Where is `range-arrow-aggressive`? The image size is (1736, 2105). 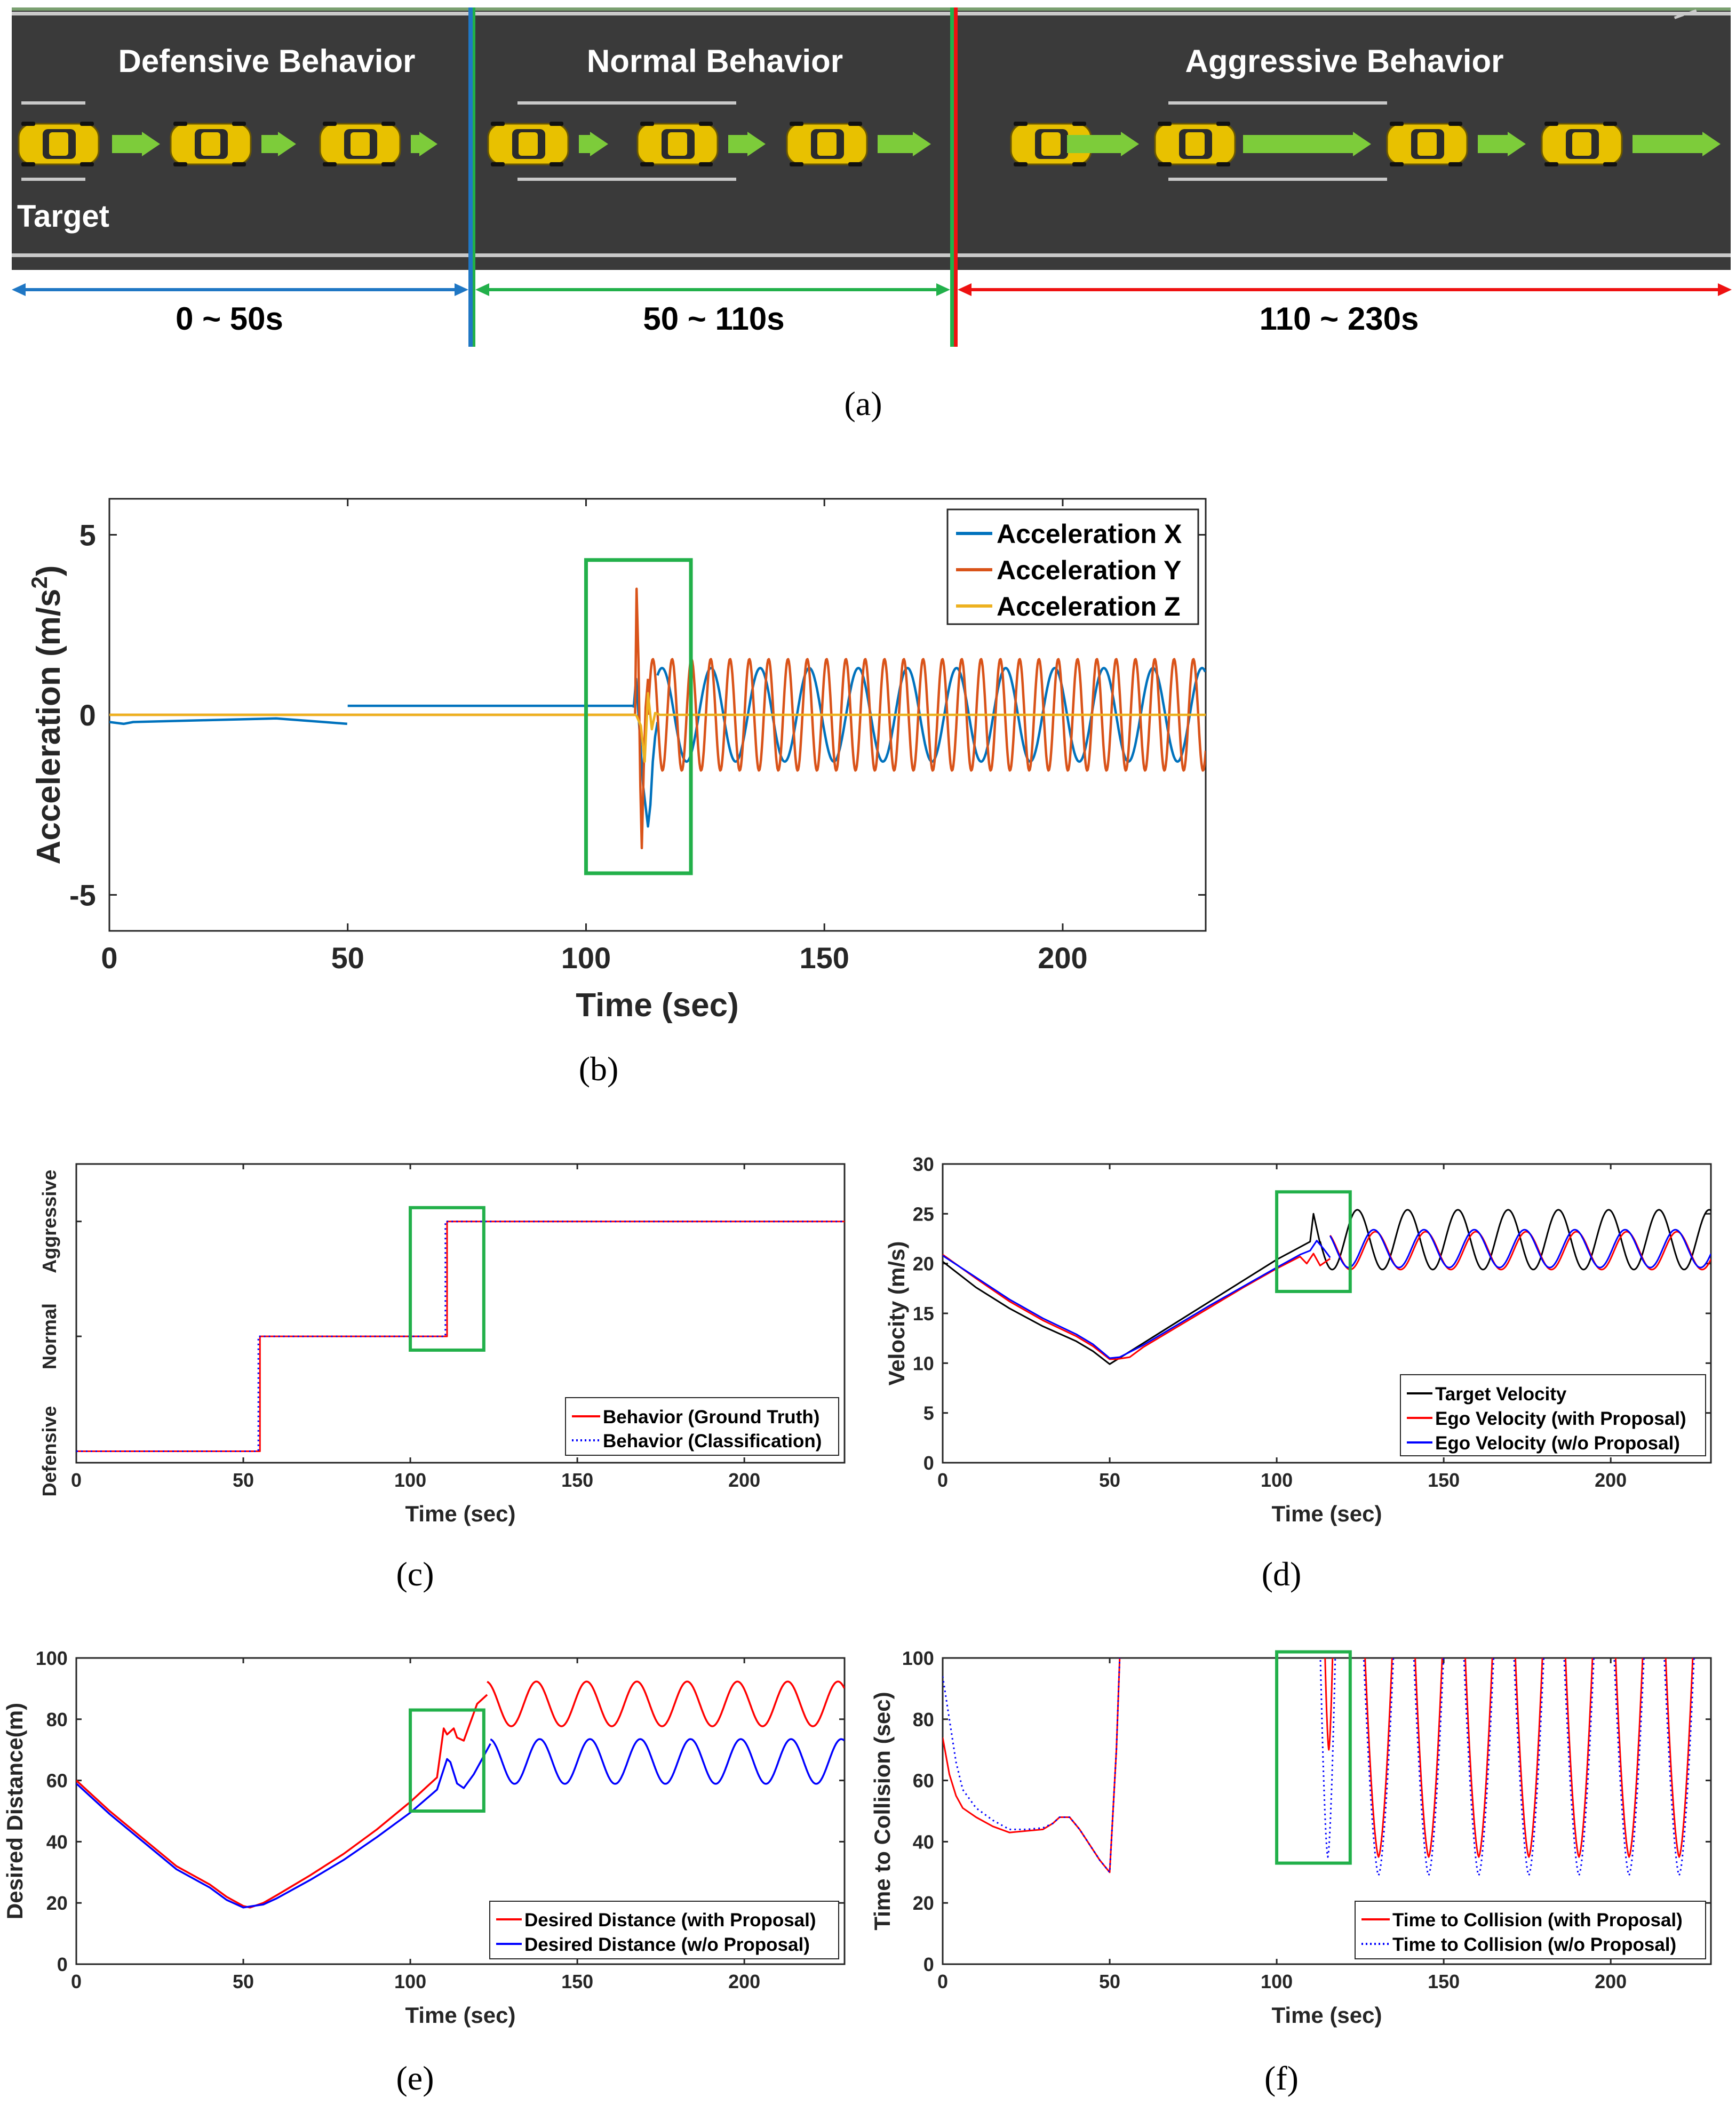 range-arrow-aggressive is located at coordinates (1345, 289).